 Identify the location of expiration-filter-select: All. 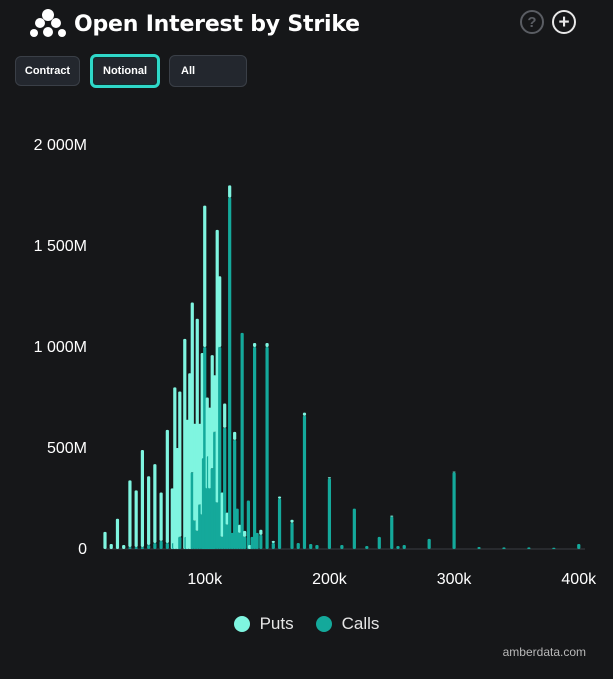
(208, 71).